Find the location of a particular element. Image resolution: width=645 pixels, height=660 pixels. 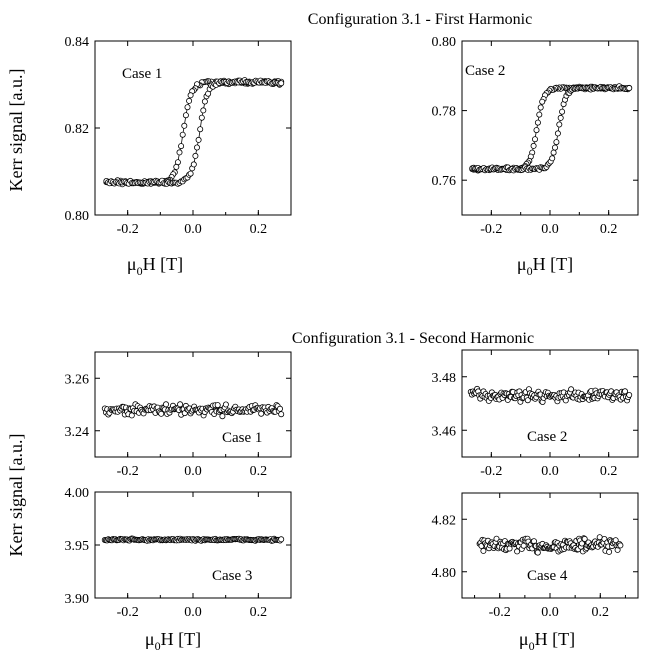

y-tick-label: 3.46 is located at coordinates (444, 431).